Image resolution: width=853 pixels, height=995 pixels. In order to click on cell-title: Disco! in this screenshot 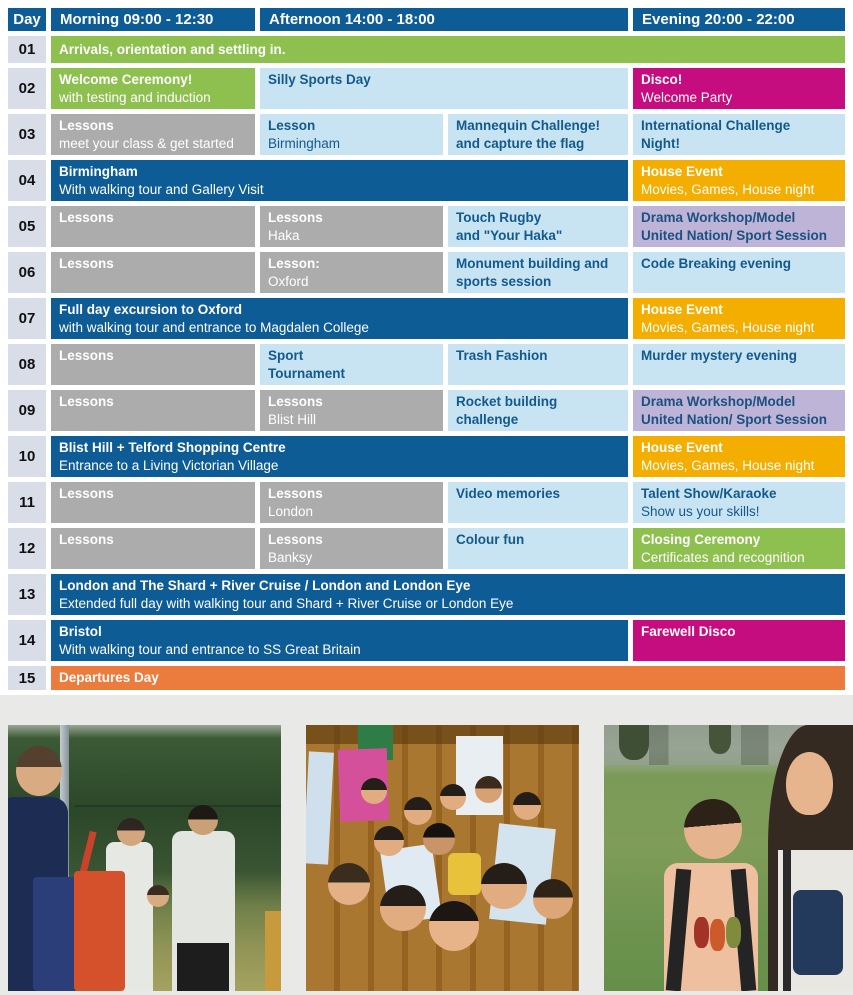, I will do `click(662, 79)`.